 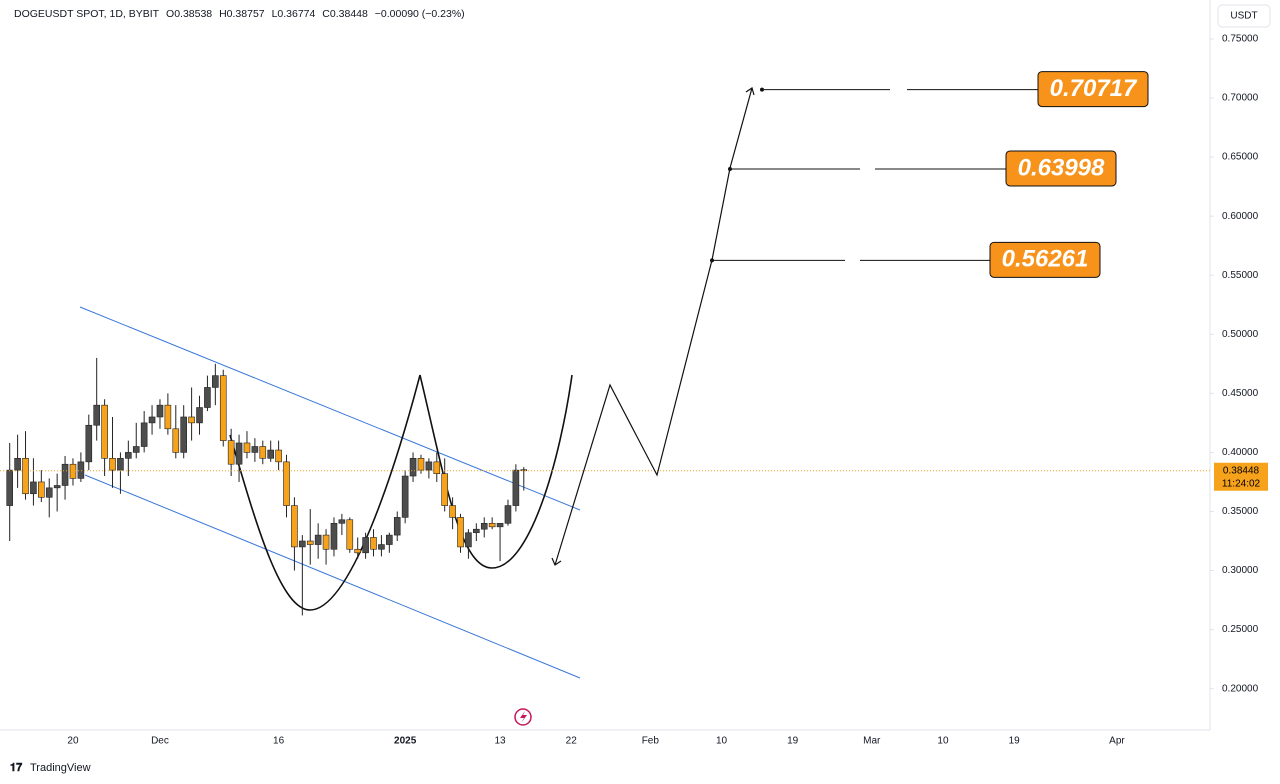 What do you see at coordinates (1240, 452) in the screenshot?
I see `y-tick-label: 0.40000` at bounding box center [1240, 452].